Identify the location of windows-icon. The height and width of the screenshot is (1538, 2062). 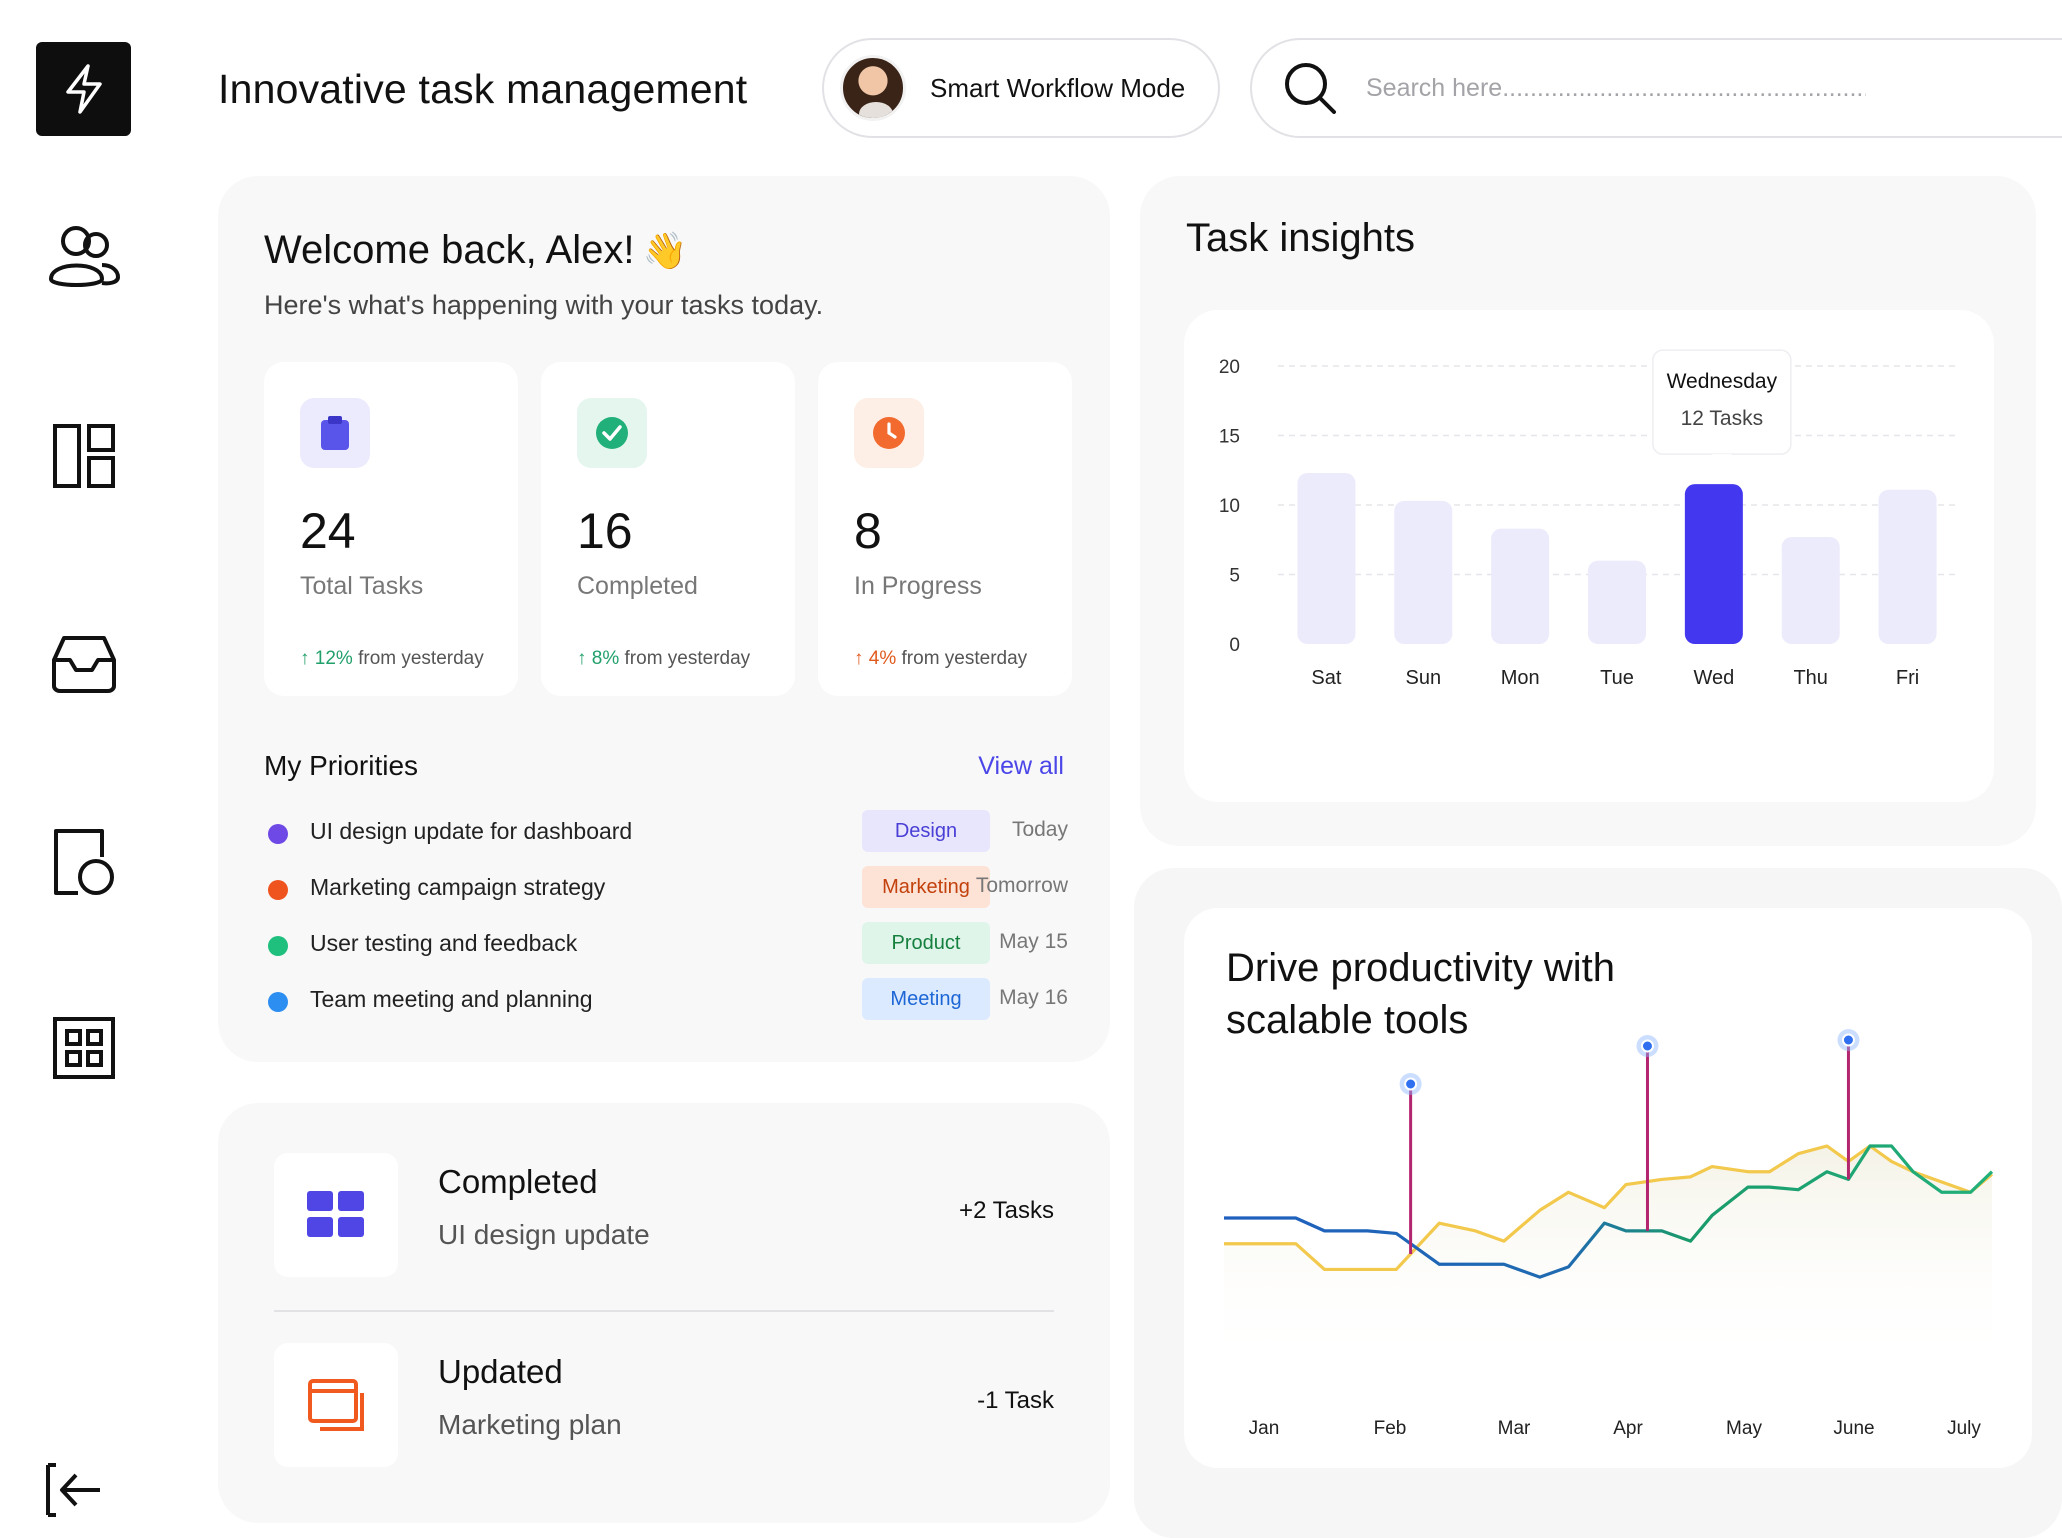
(336, 1405).